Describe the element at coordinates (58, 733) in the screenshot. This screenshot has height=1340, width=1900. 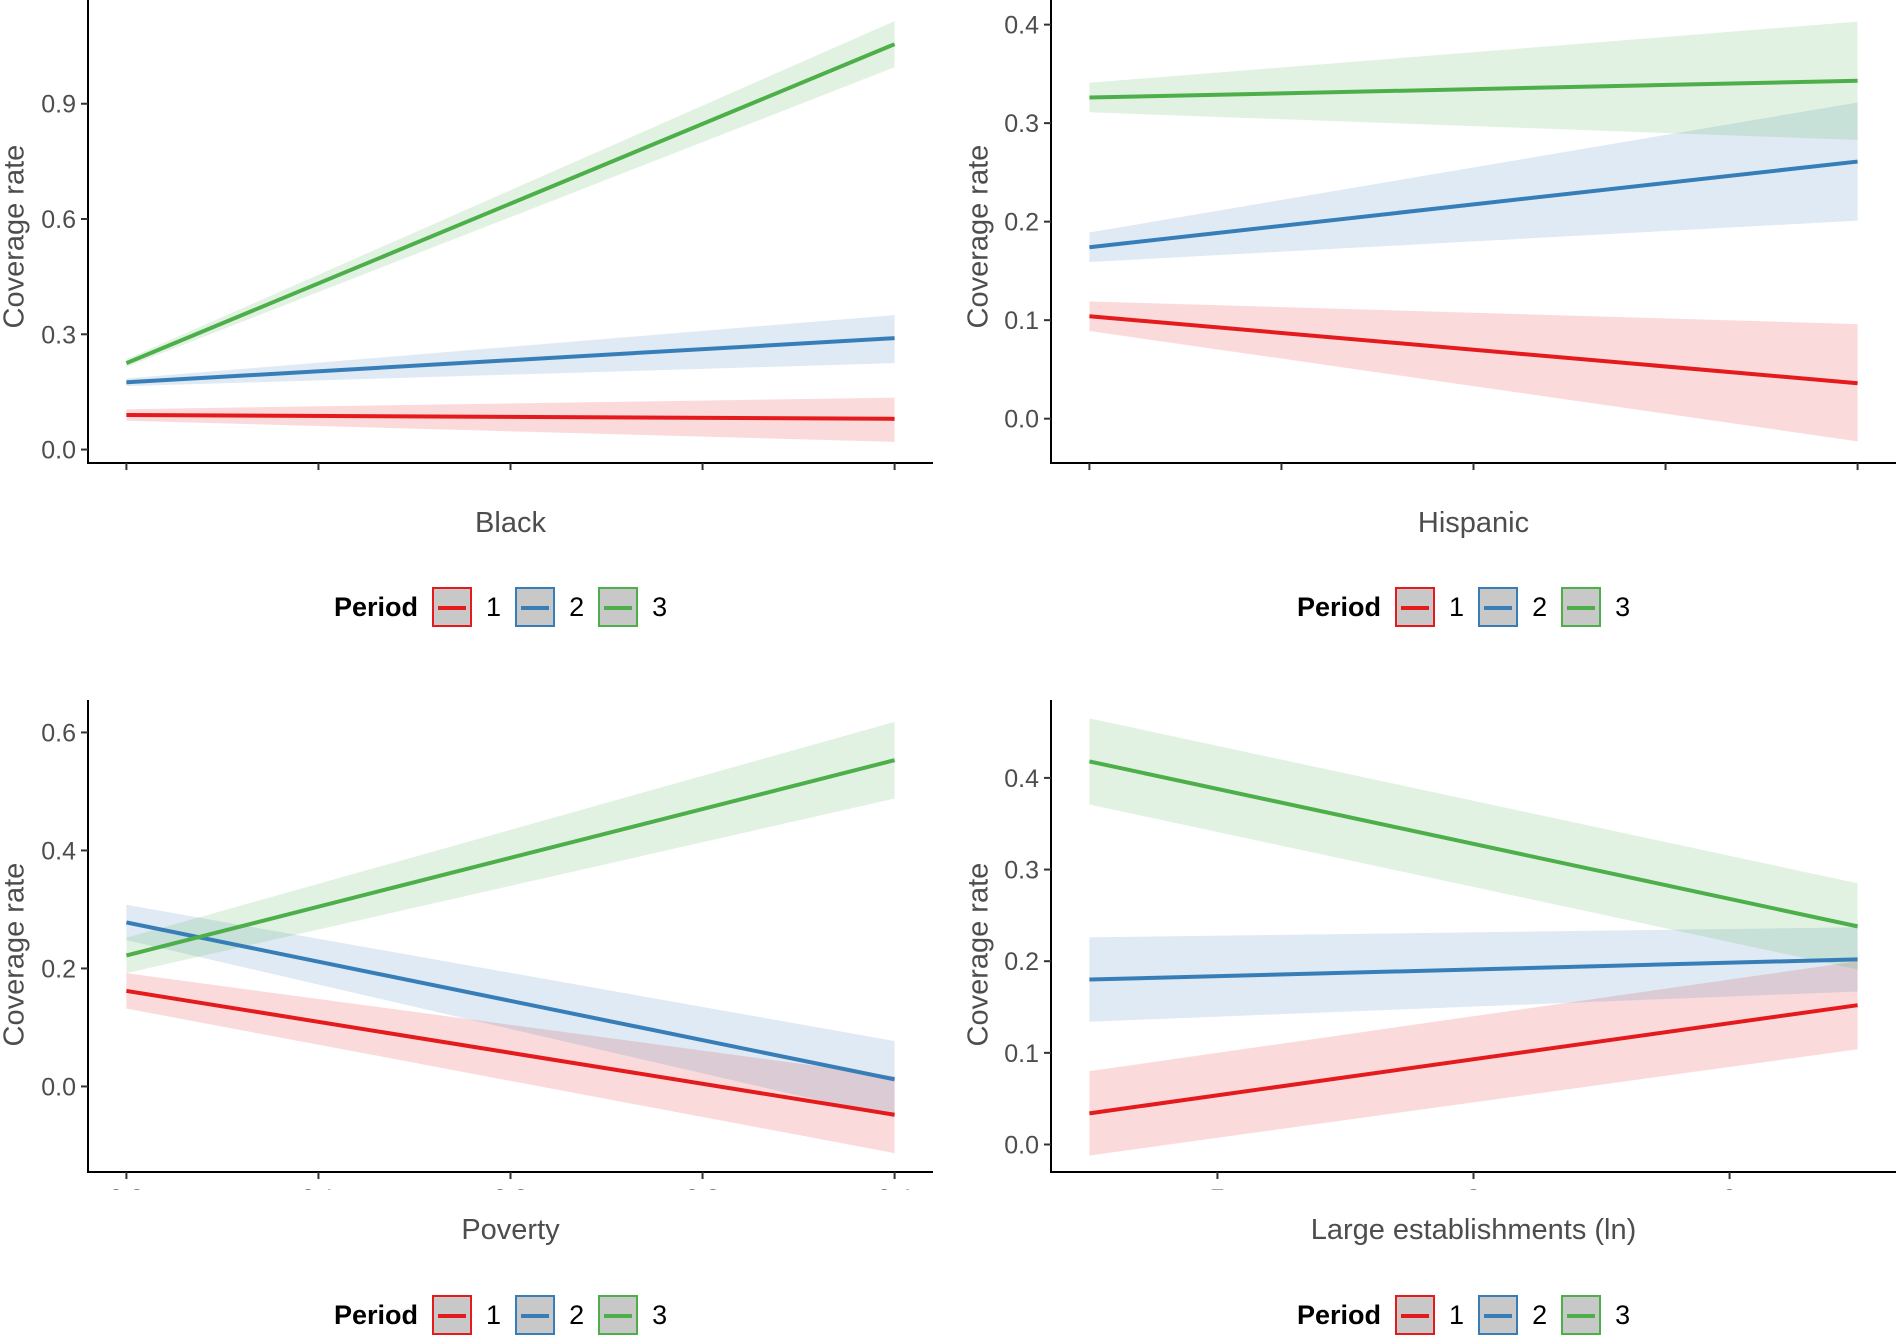
I see `y-tick-label: 0.6` at that location.